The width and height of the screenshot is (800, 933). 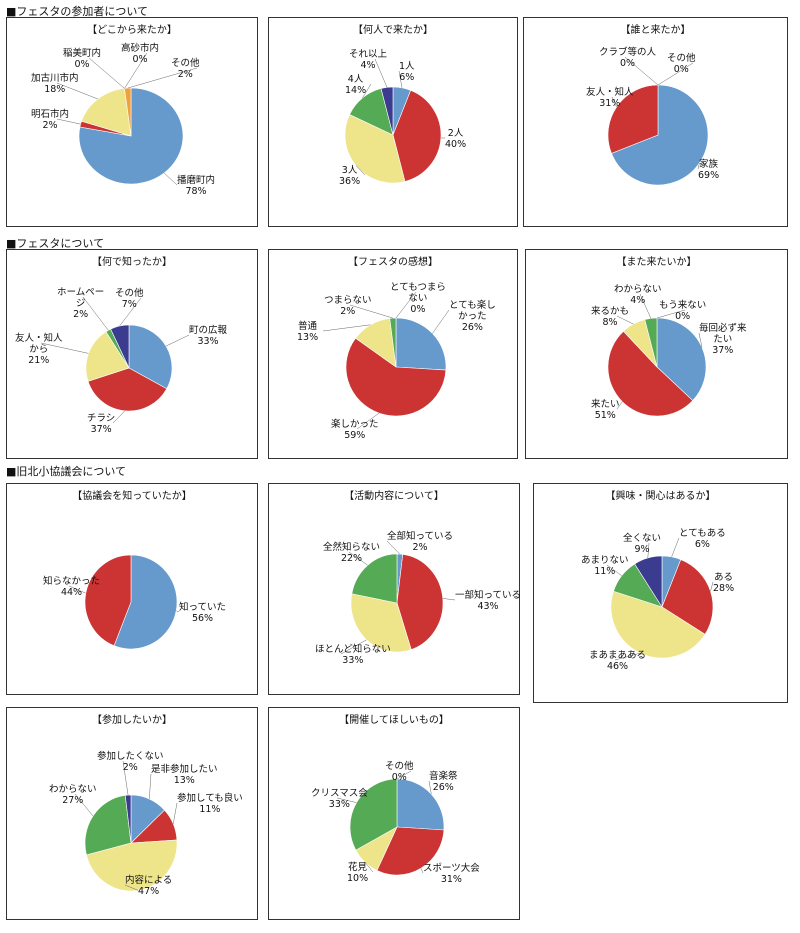 What do you see at coordinates (55, 243) in the screenshot?
I see `section-title-festa: ■フェスタについて` at bounding box center [55, 243].